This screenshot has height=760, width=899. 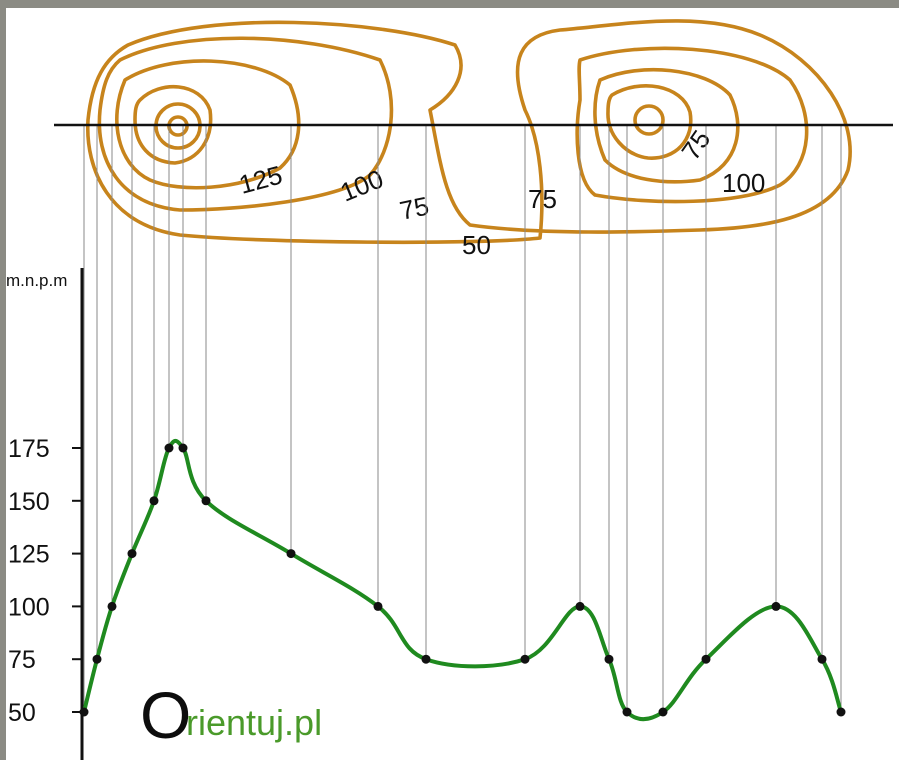 I want to click on summit-ring-east, so click(x=649, y=120).